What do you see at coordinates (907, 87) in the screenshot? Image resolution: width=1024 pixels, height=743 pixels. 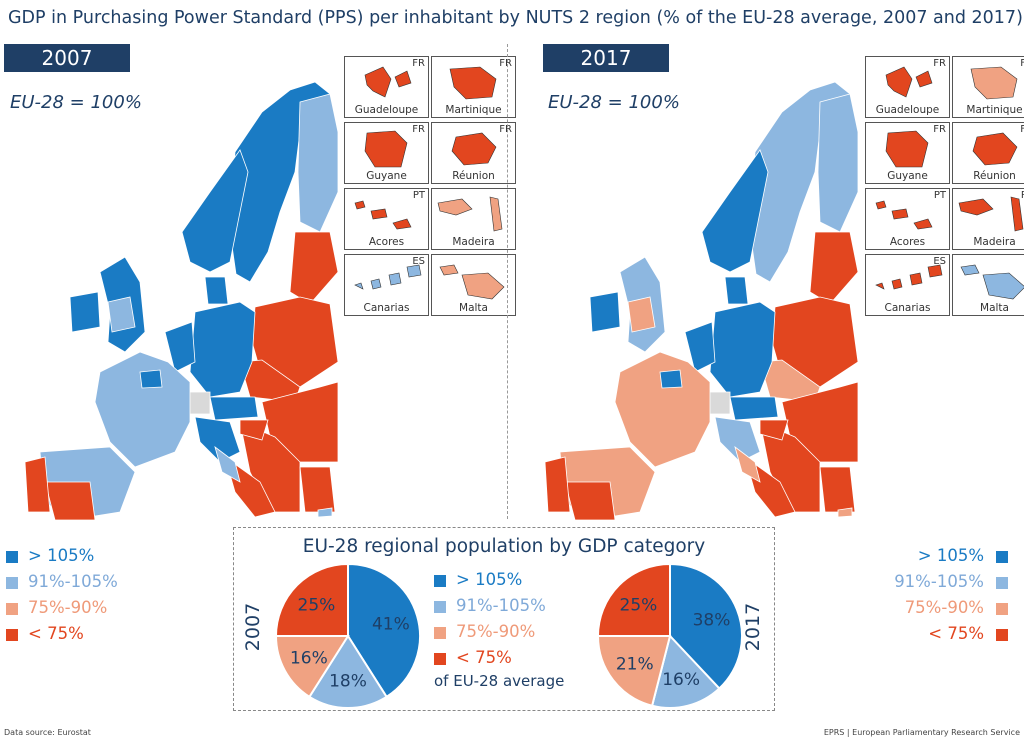 I see `inset-guadeloupe-2017: FR Guadeloupe` at bounding box center [907, 87].